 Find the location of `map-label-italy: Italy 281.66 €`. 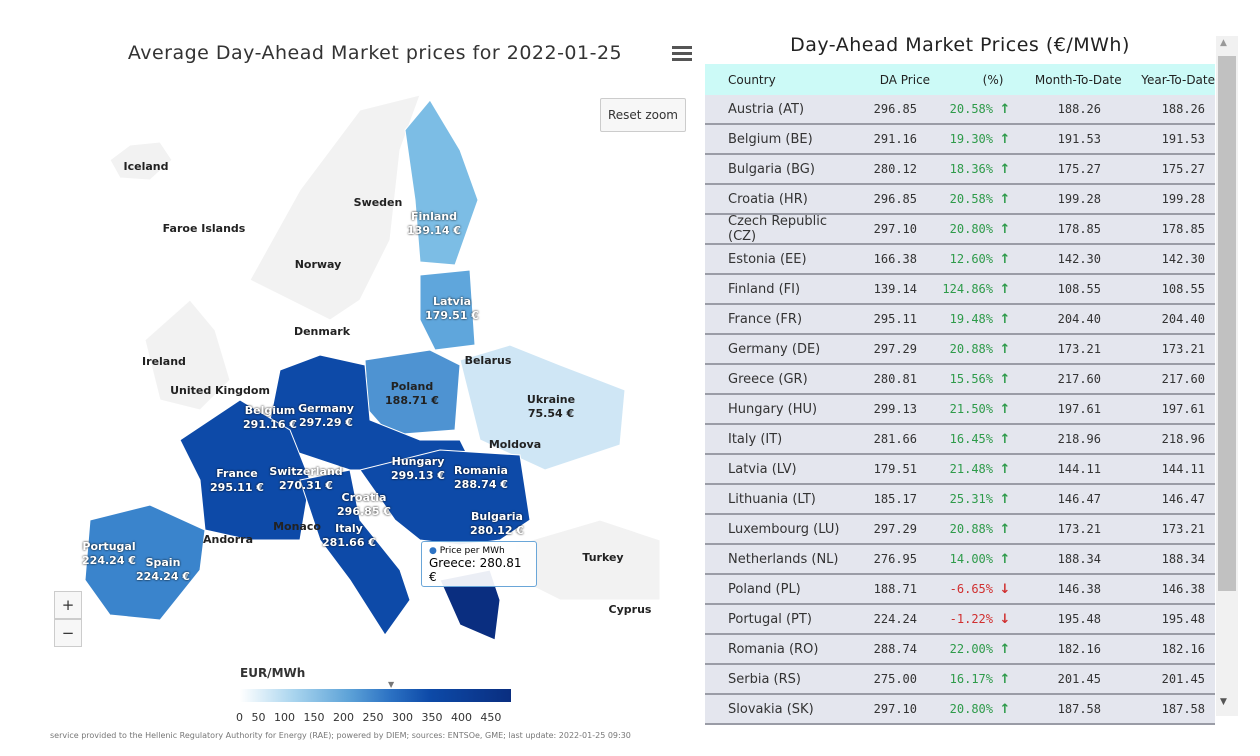

map-label-italy: Italy 281.66 € is located at coordinates (349, 536).